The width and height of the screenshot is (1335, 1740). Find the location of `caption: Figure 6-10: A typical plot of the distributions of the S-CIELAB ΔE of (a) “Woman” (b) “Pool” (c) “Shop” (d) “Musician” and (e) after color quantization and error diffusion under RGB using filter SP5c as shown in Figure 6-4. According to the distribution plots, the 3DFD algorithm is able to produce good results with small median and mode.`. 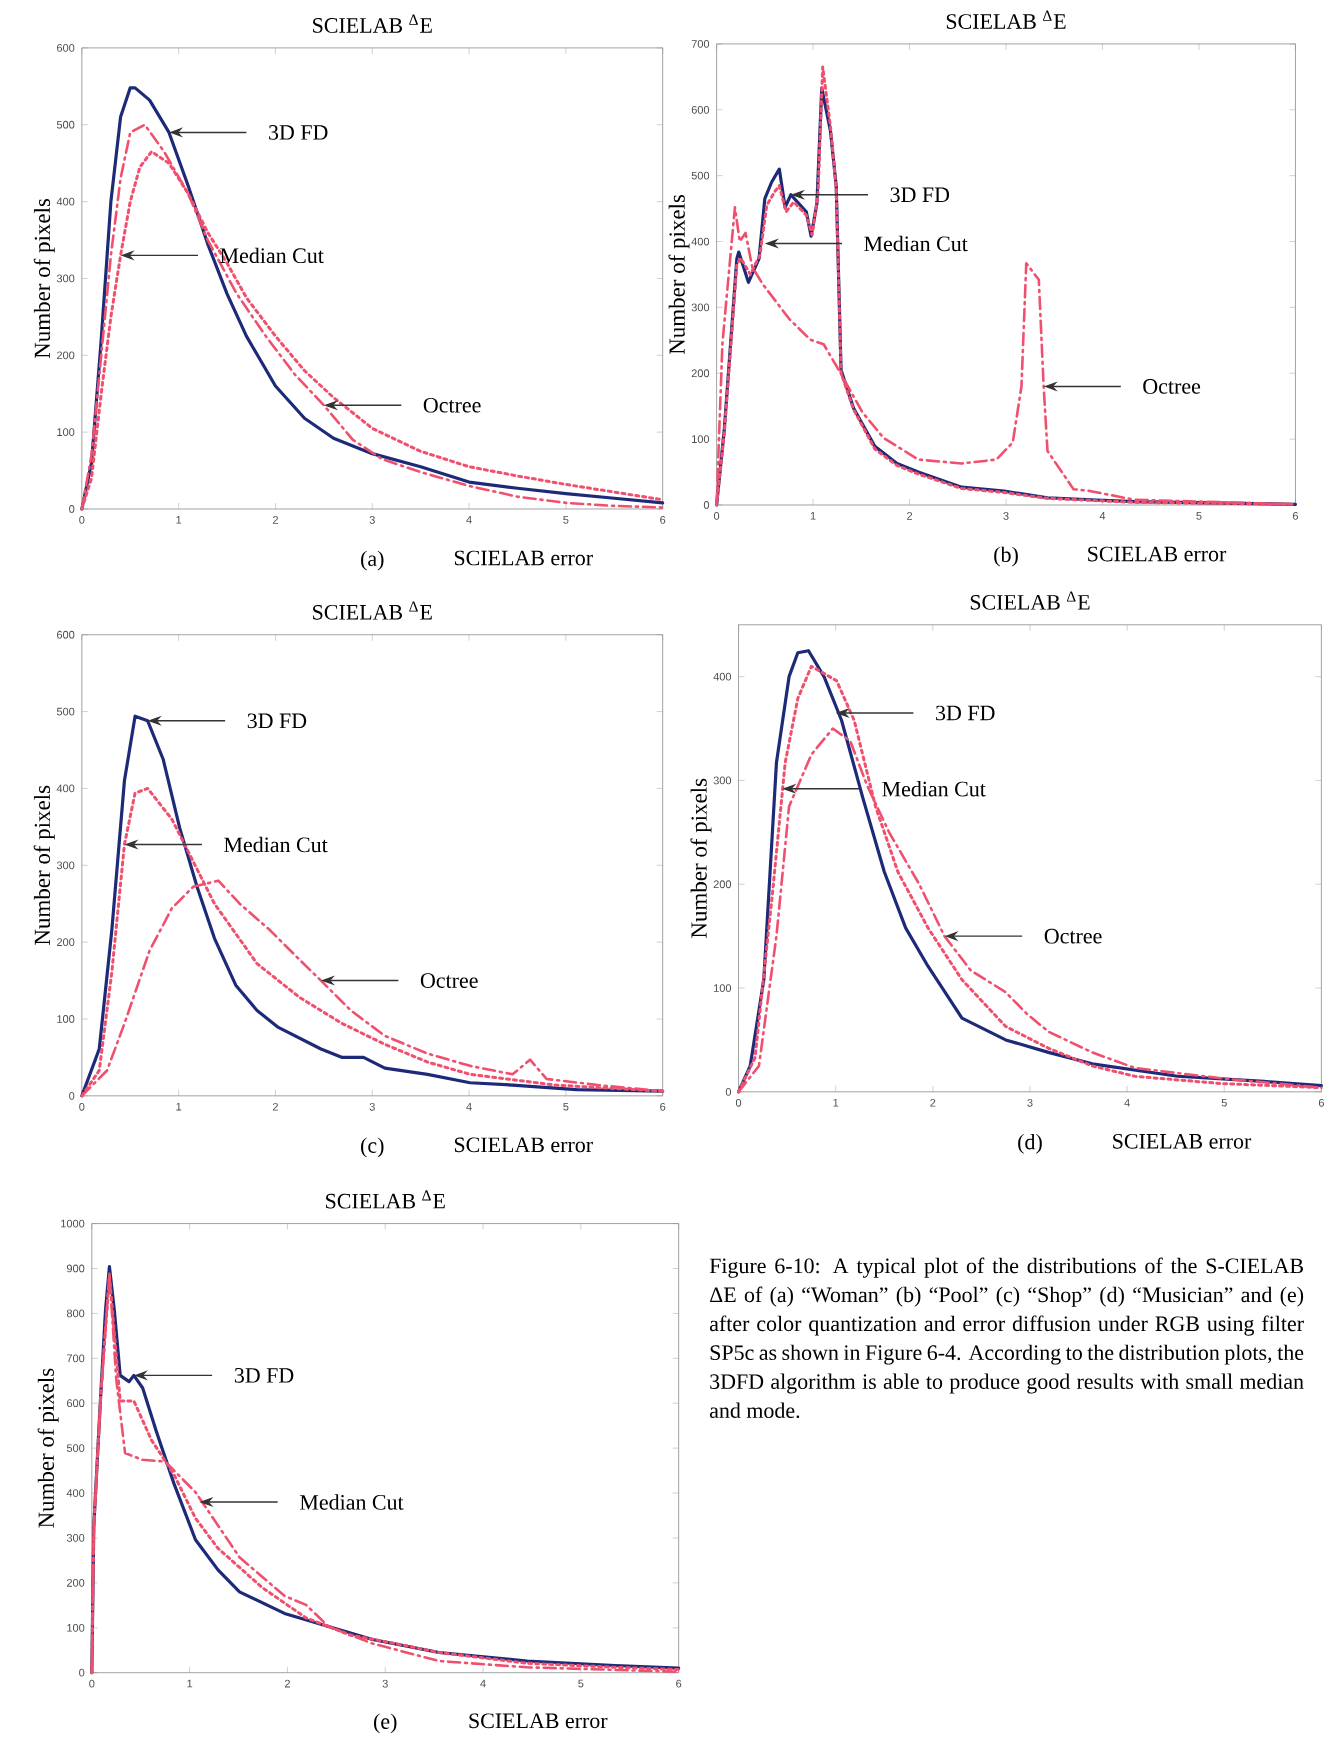

caption: Figure 6-10: A typical plot of the distributions of the S-CIELAB ΔE of (a) “Woman” (b) “Pool” (c) “Shop” (d) “Musician” and (e) after color quantization and error diffusion under RGB using filter SP5c as shown in Figure 6-4. According to the distribution plots, the 3DFD algorithm is able to produce good results with small median and mode. is located at coordinates (1006, 1338).